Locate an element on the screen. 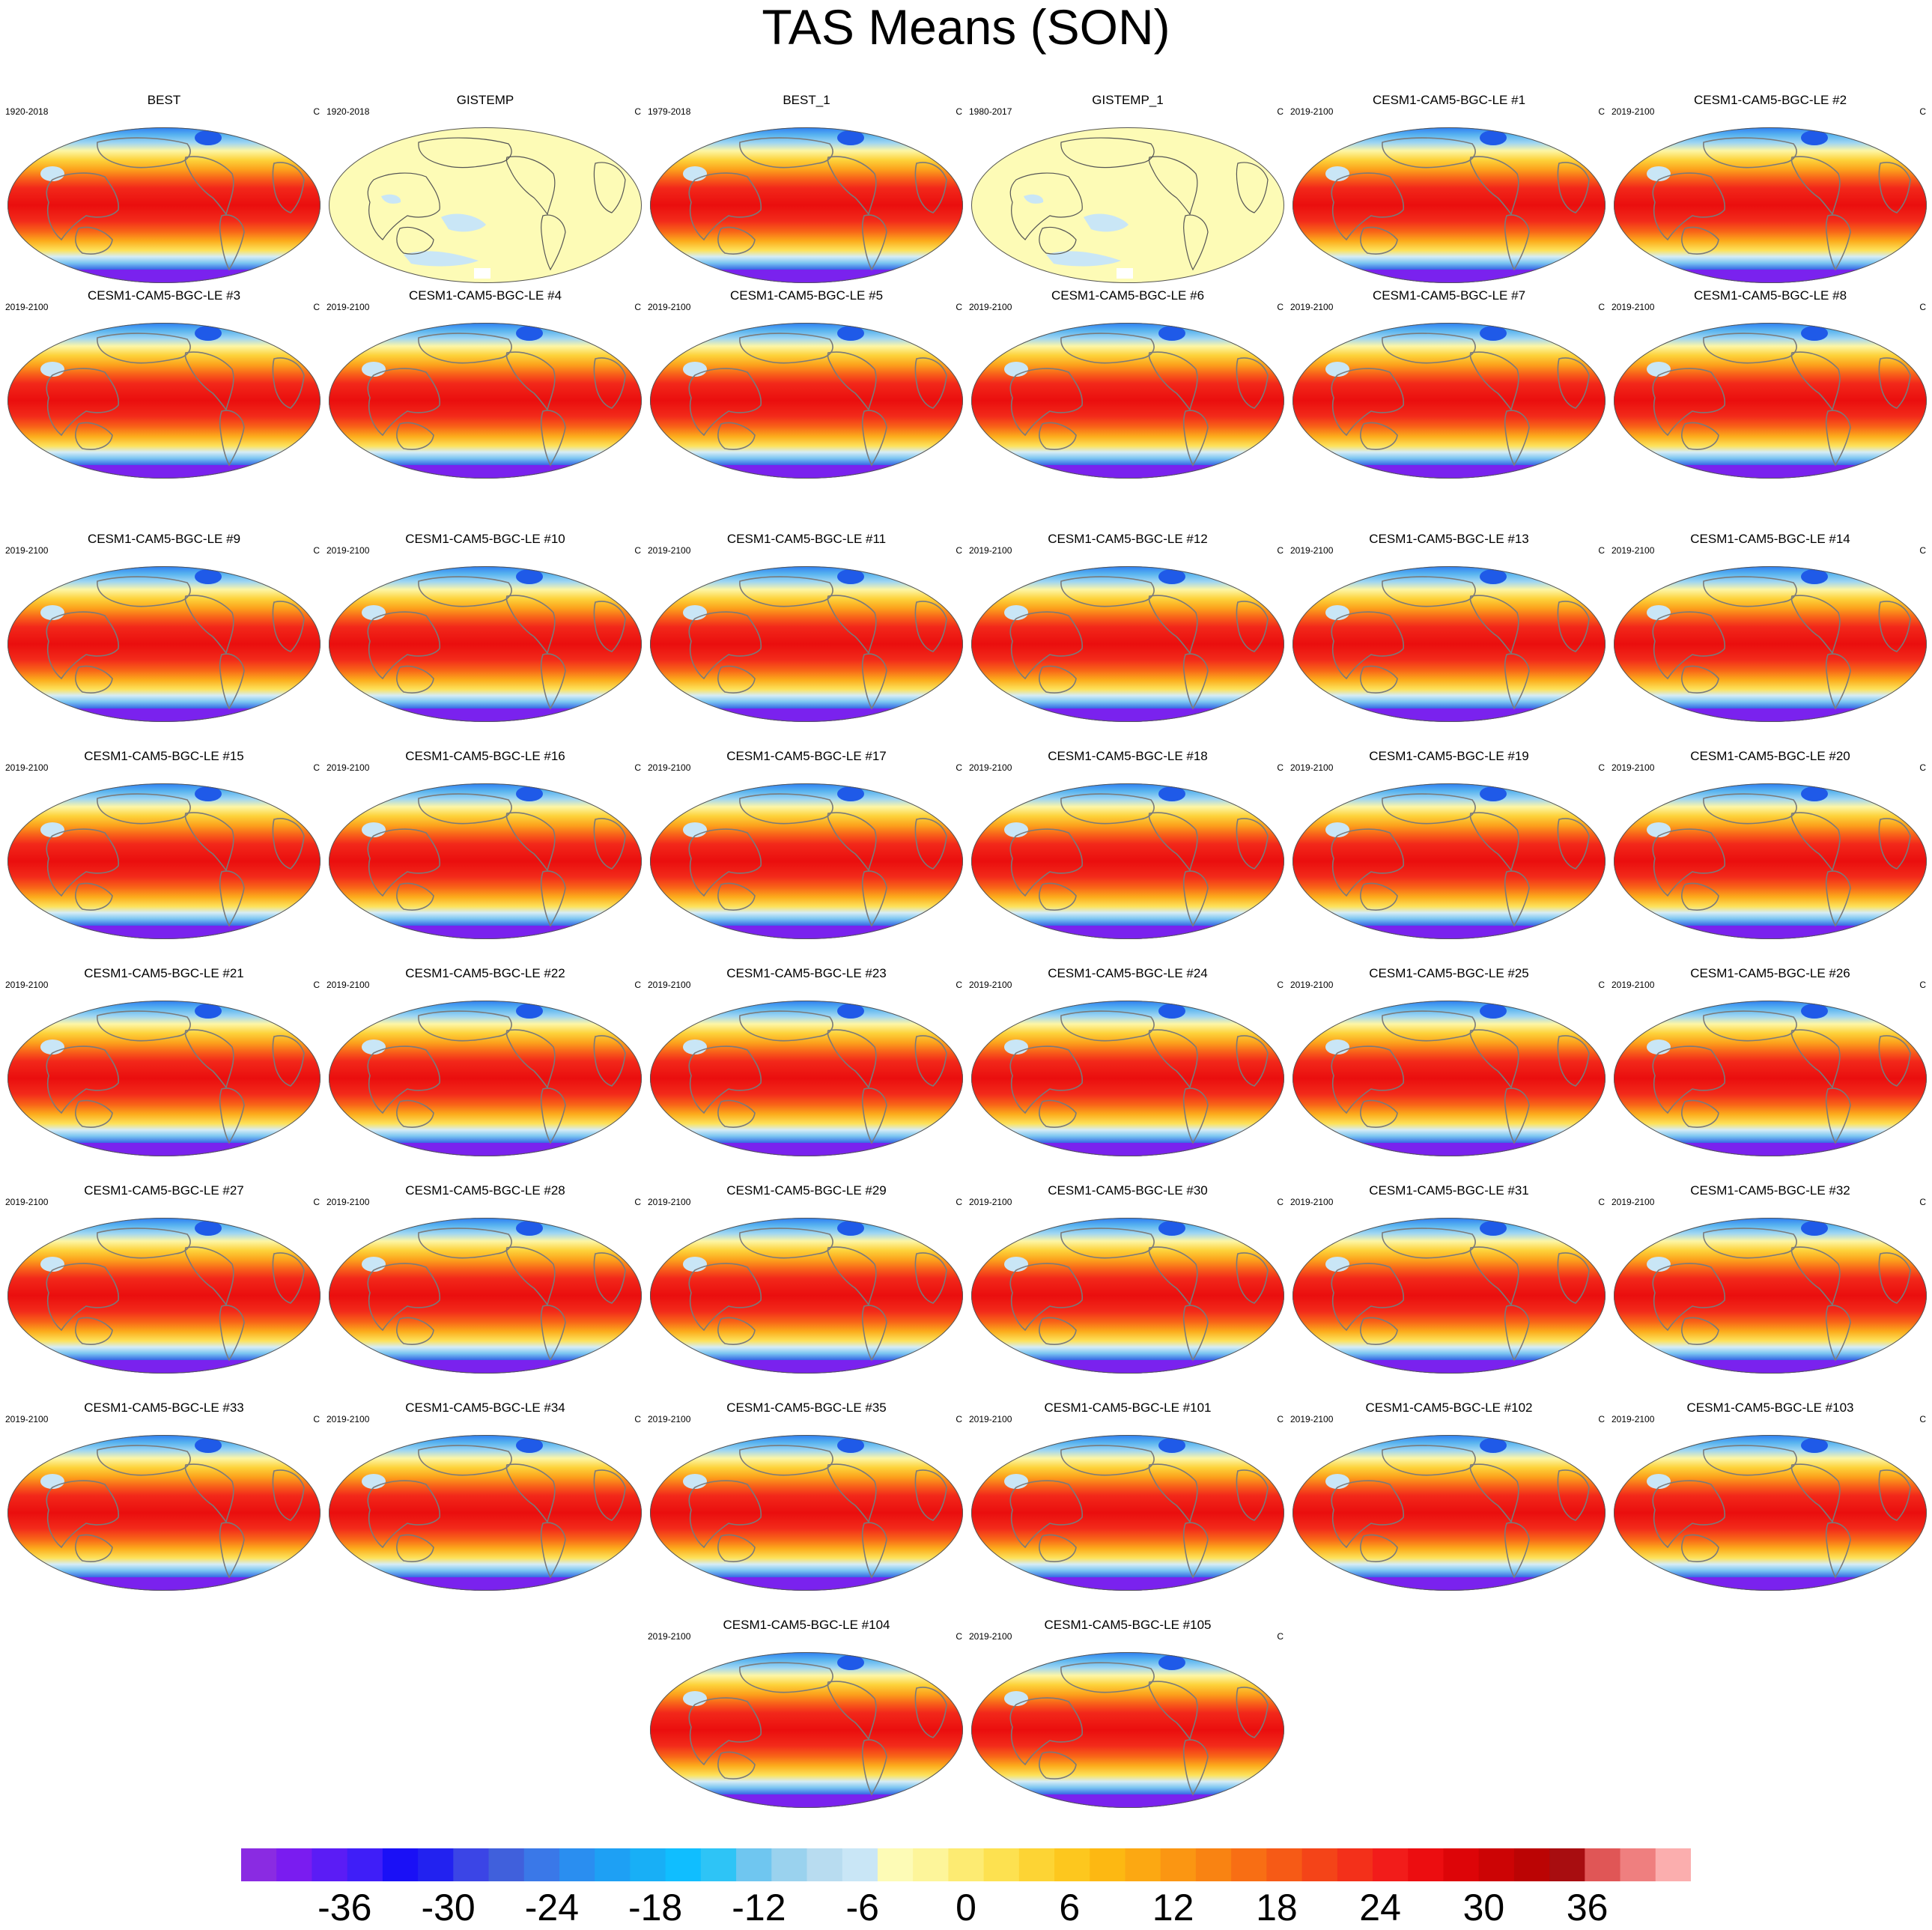 This screenshot has height=1930, width=1932. map-panel: CESM1-CAM5-BGC-LE #25 2019-2100 C is located at coordinates (1449, 1067).